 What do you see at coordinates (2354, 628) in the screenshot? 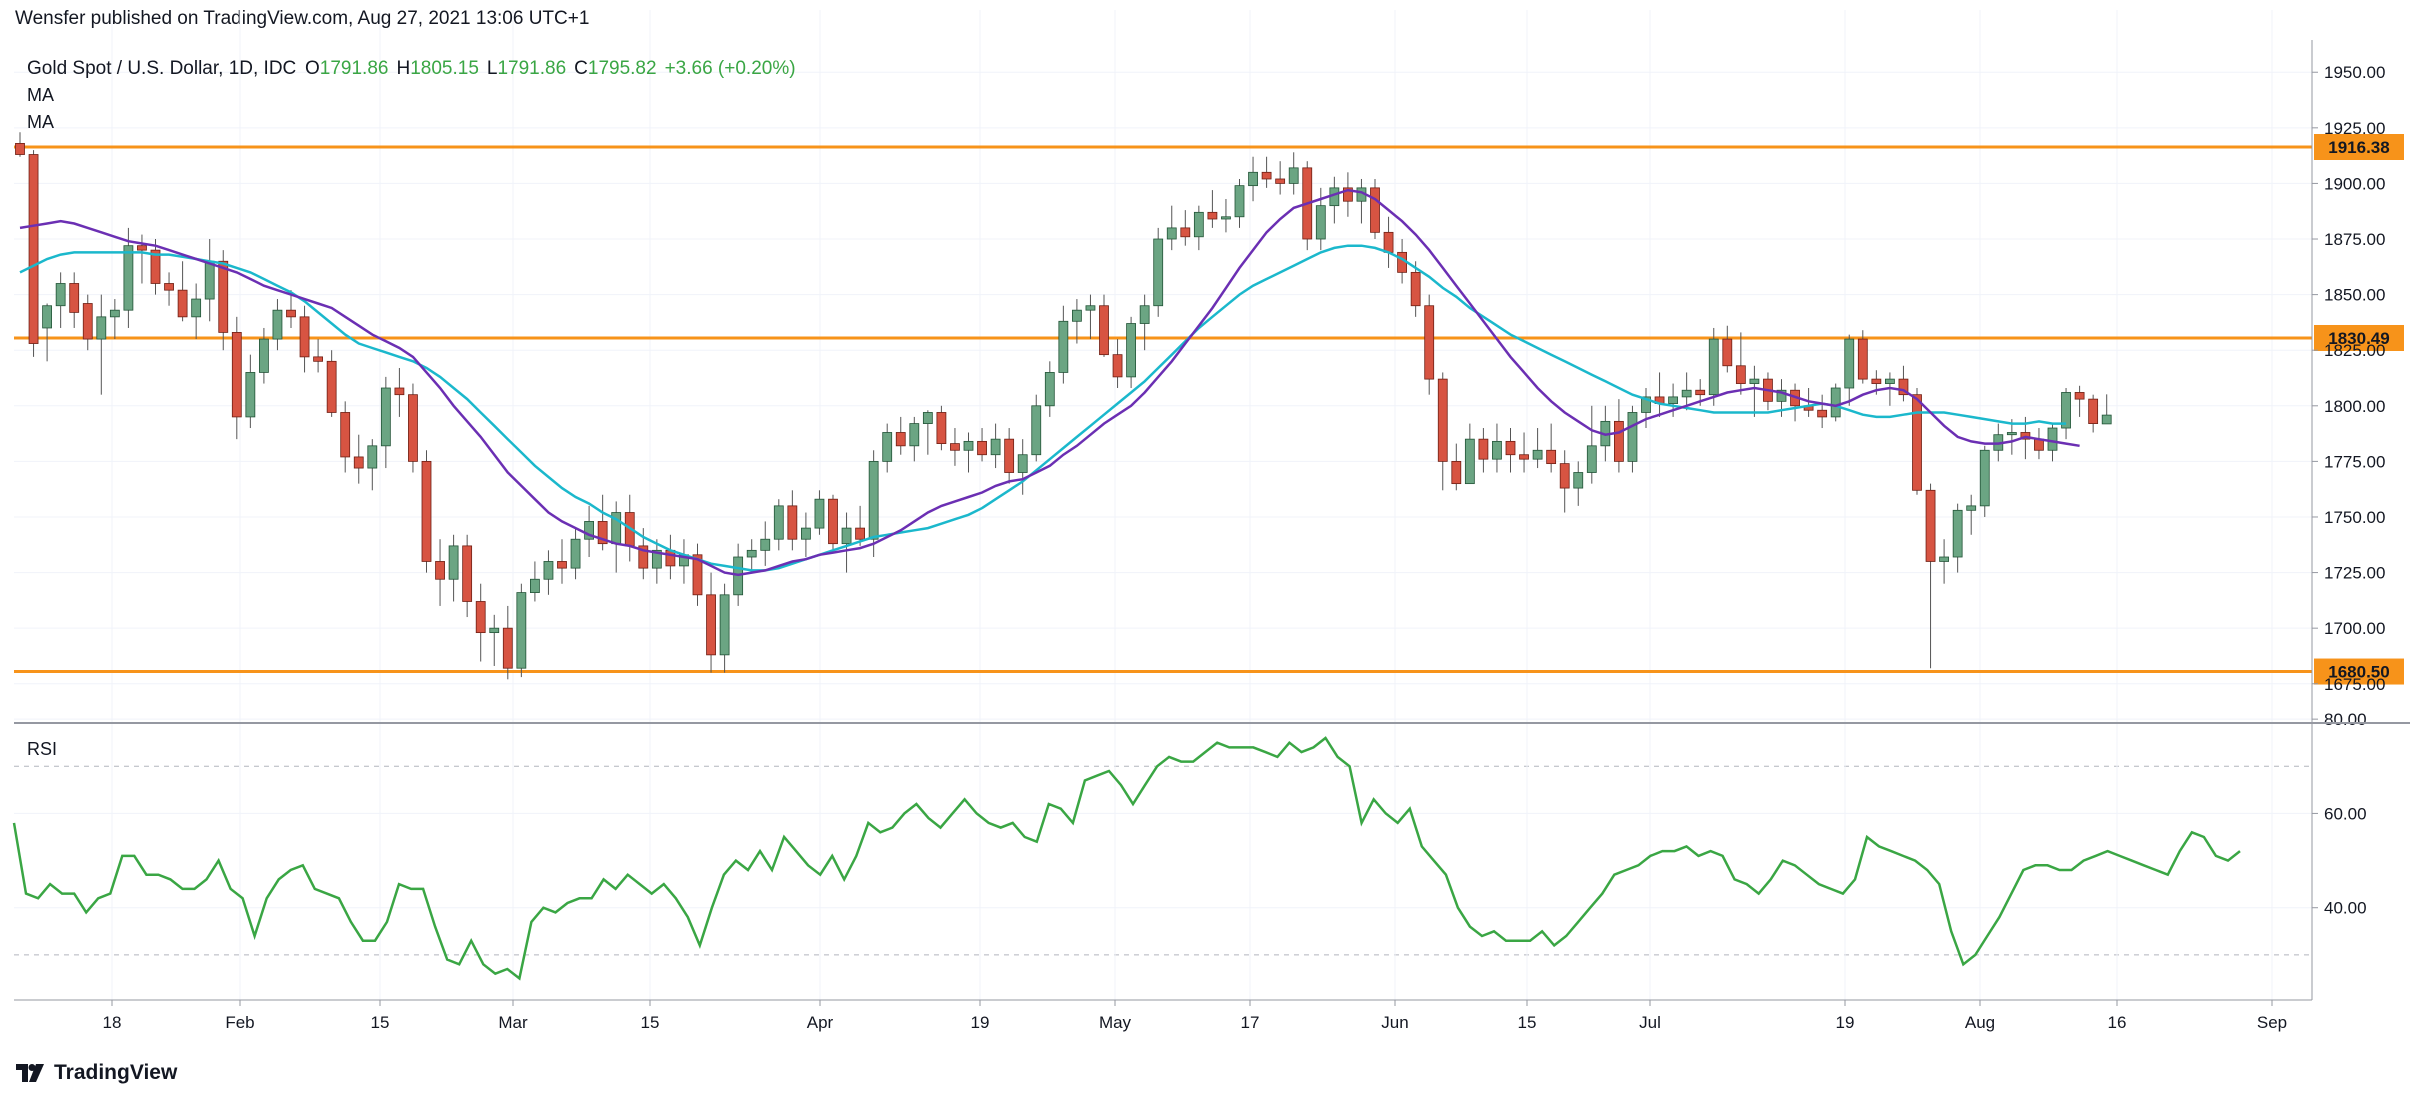
I see `price-tick-label: 1700.00` at bounding box center [2354, 628].